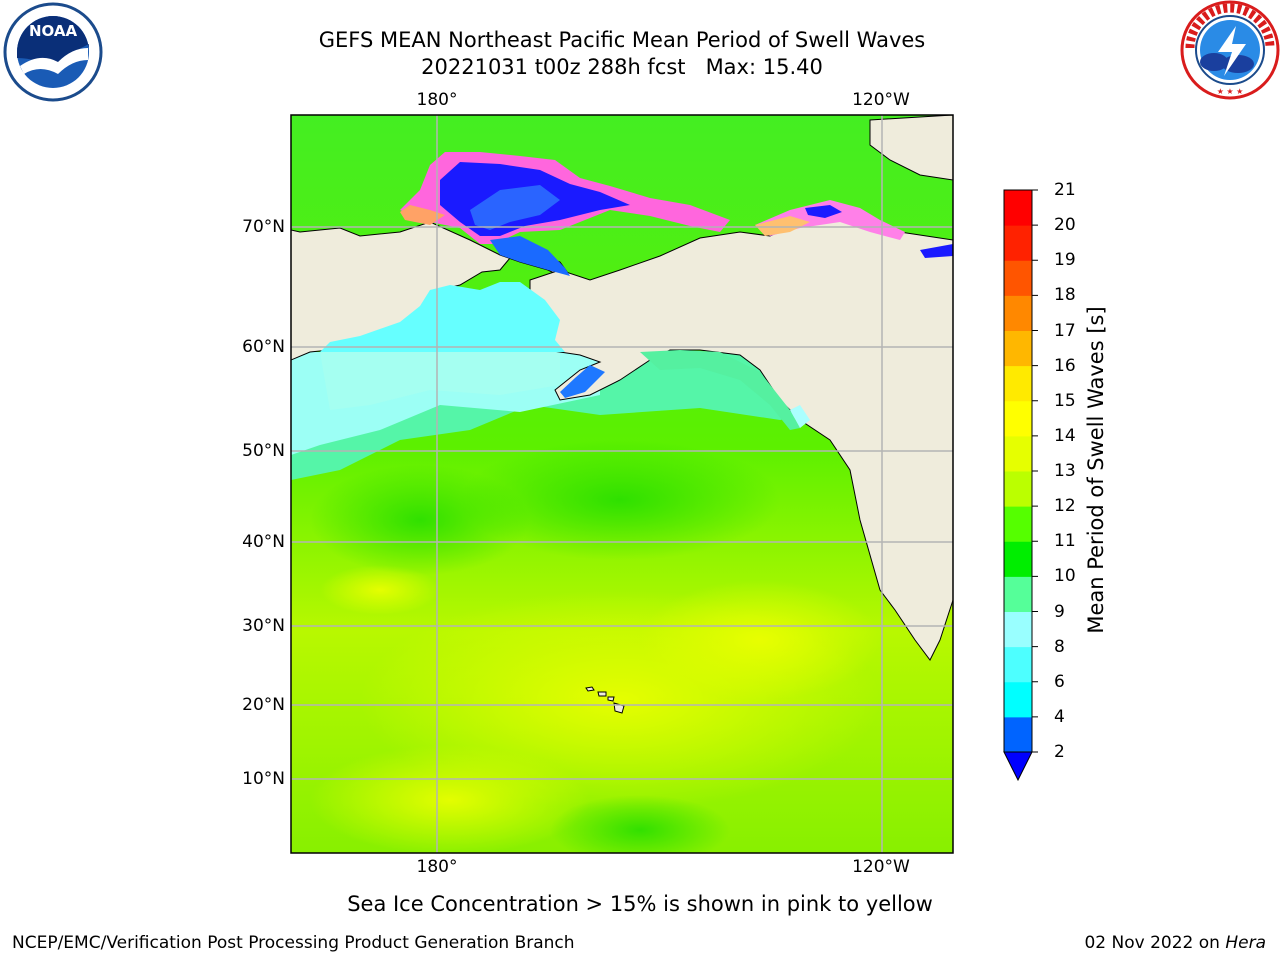 This screenshot has height=960, width=1280. What do you see at coordinates (1245, 943) in the screenshot?
I see `footer-host: Hera` at bounding box center [1245, 943].